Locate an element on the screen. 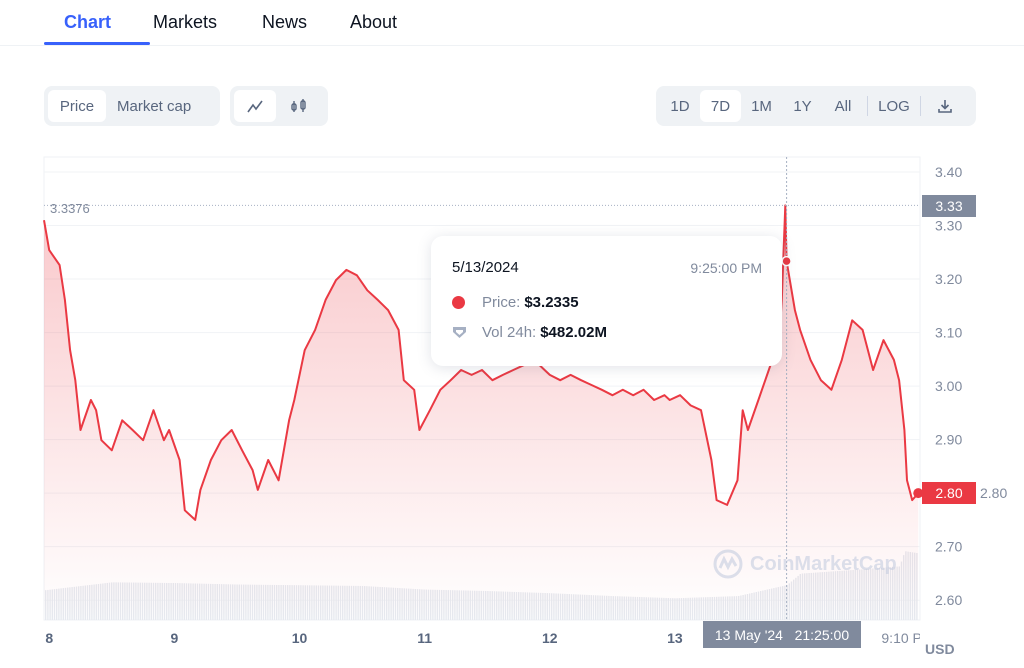 The image size is (1024, 668). hover-point is located at coordinates (786, 261).